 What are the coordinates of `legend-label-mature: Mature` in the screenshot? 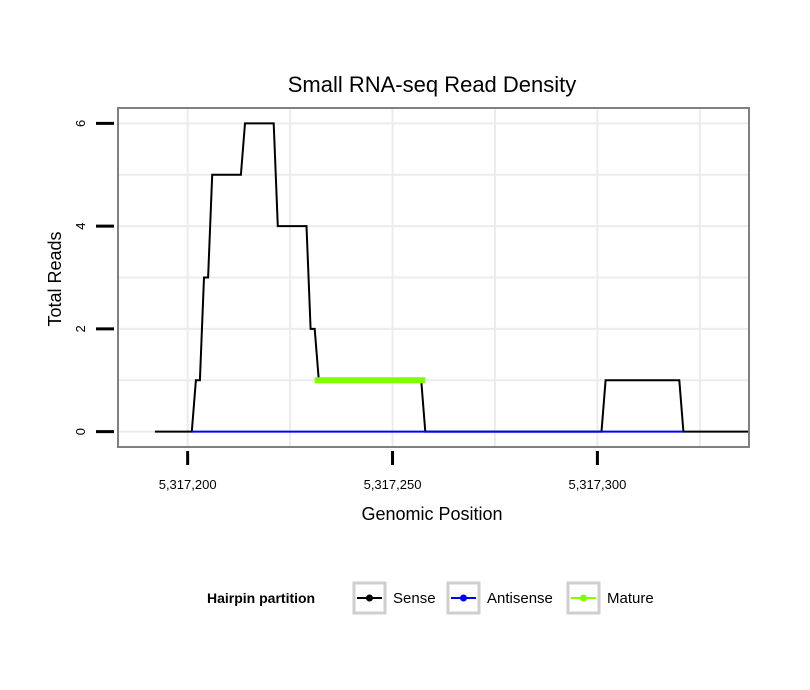 It's located at (630, 598).